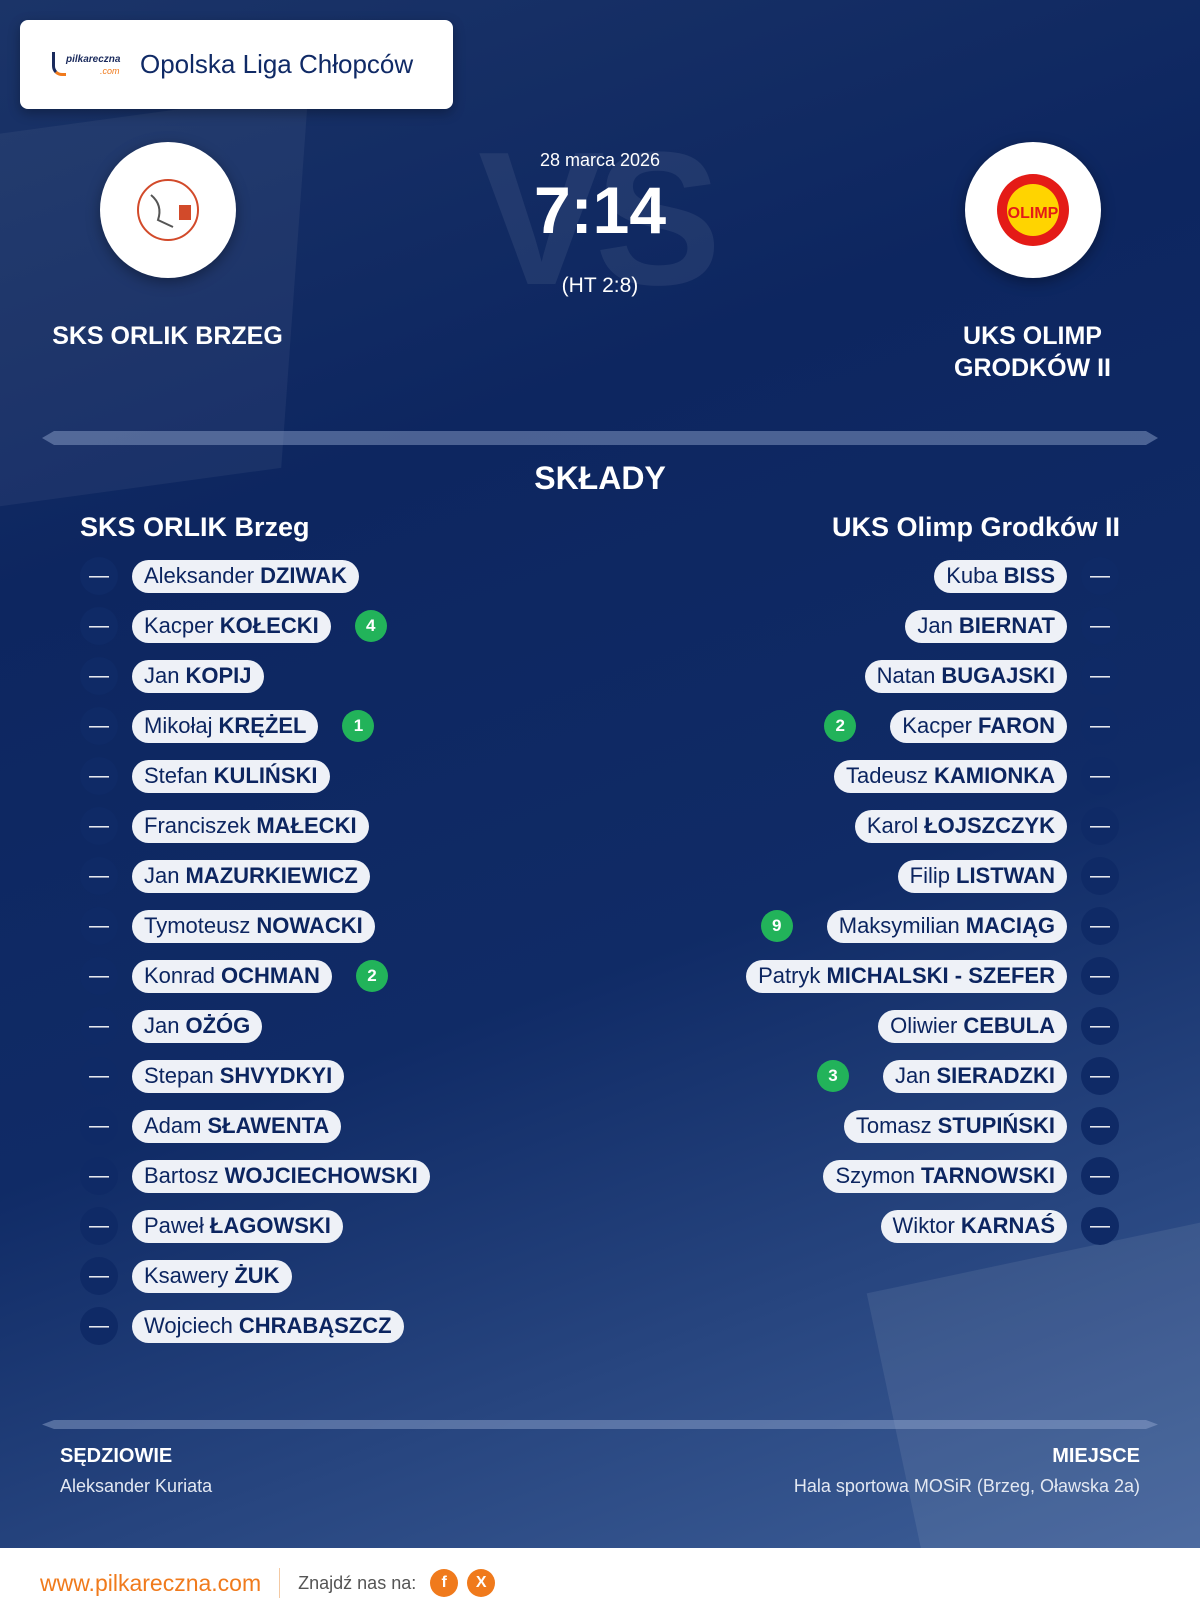  Describe the element at coordinates (231, 776) in the screenshot. I see `player-name: Stefan KULIŃSKI` at that location.